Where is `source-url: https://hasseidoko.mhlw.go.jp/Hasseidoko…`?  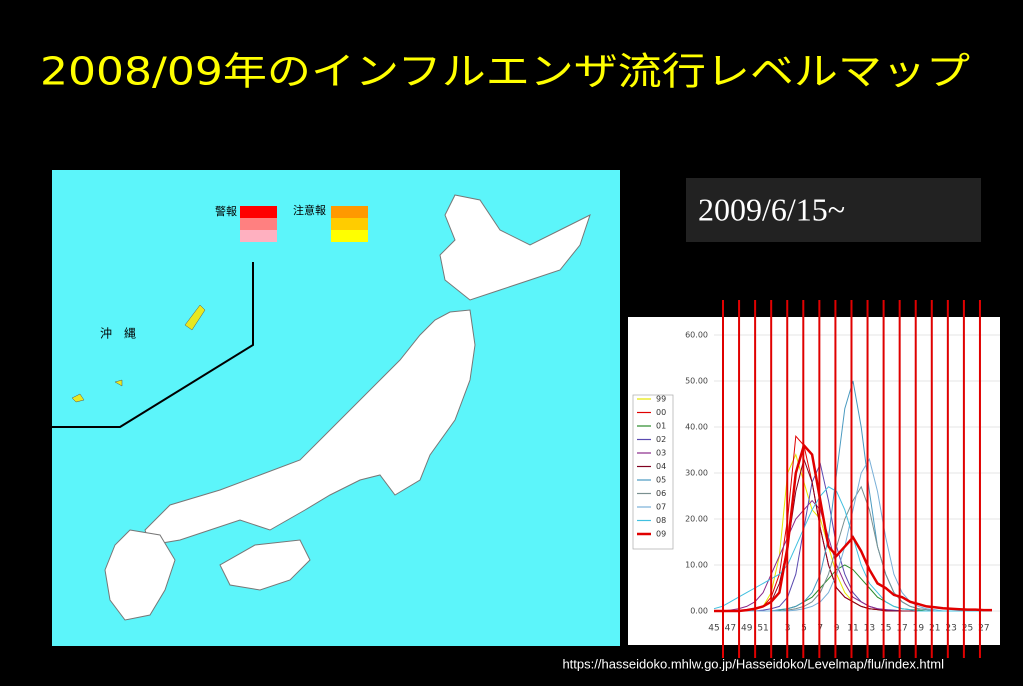
source-url: https://hasseidoko.mhlw.go.jp/Hasseidoko… is located at coordinates (753, 663).